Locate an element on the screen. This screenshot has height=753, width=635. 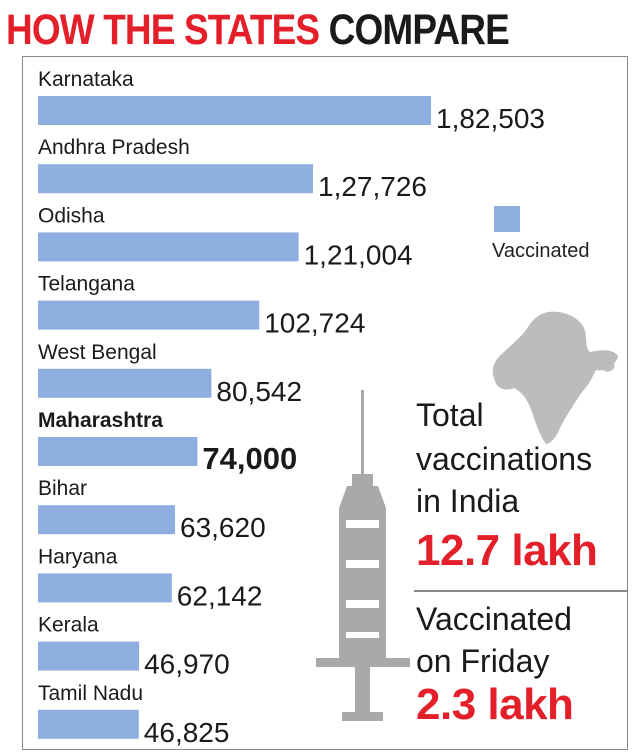
value-label-west-bengal: 80,542 is located at coordinates (259, 391).